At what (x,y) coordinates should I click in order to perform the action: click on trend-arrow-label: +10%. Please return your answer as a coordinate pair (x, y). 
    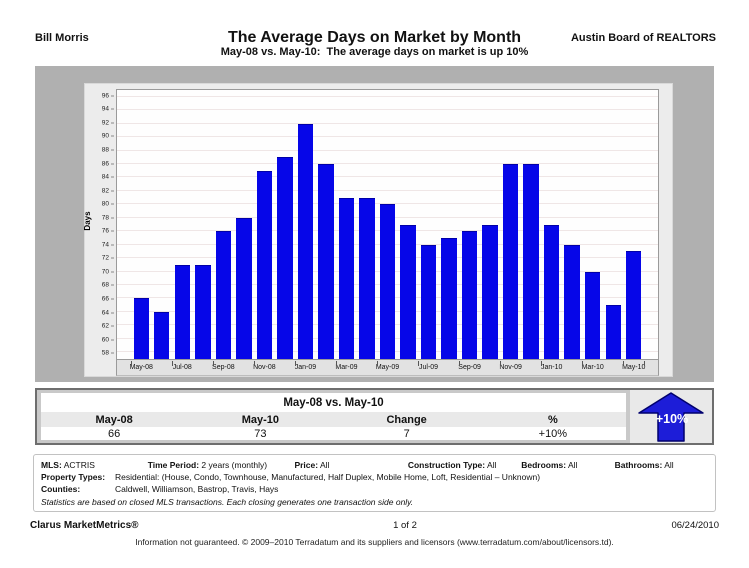
    Looking at the image, I should click on (672, 419).